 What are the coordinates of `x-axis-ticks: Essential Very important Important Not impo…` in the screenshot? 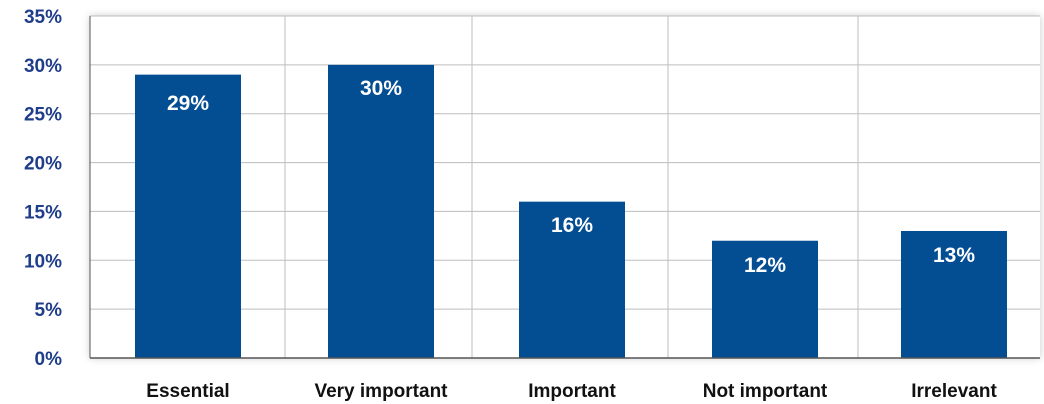 It's located at (571, 391).